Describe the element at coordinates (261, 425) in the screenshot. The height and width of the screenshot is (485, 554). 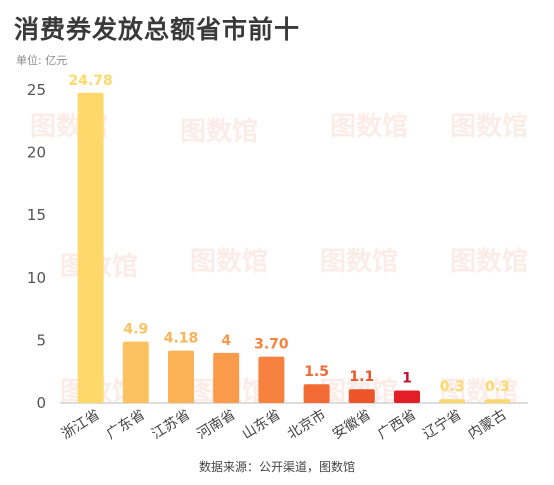
I see `category-label-5: 山东省` at that location.